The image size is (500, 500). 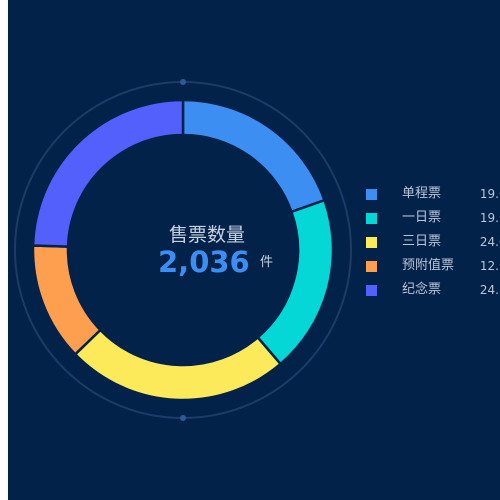 I want to click on legend-label: 预附值票, so click(x=428, y=265).